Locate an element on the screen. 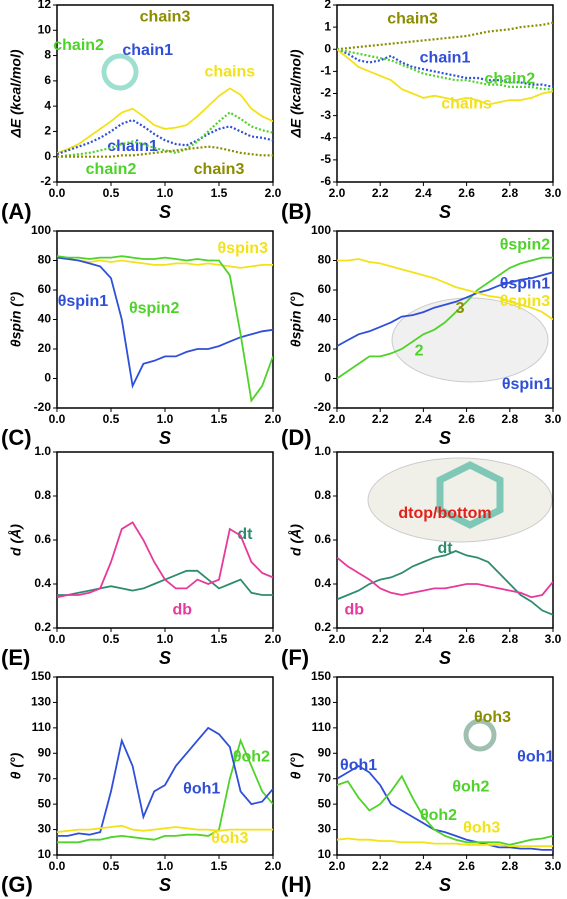 Image resolution: width=567 pixels, height=899 pixels. panel-label: (E) is located at coordinates (15, 657).